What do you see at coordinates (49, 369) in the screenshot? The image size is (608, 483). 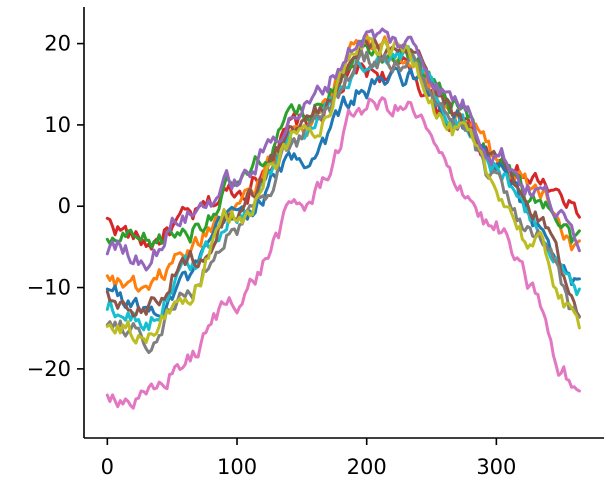 I see `y-tick-label: −20` at bounding box center [49, 369].